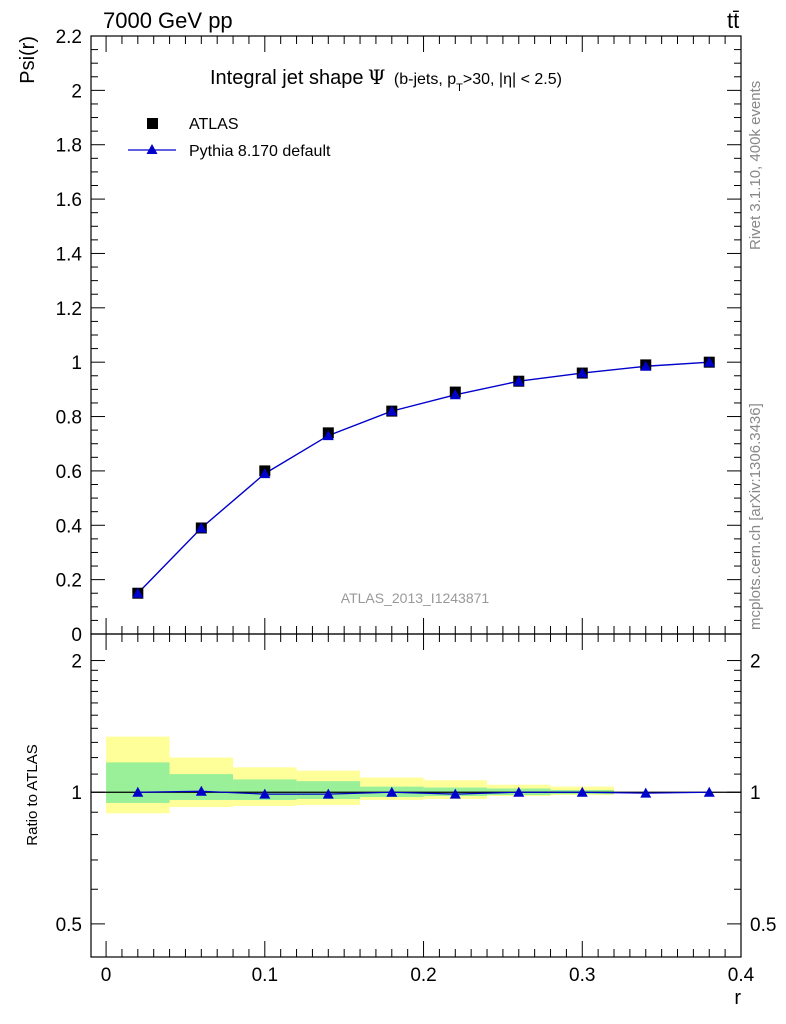  Describe the element at coordinates (76, 793) in the screenshot. I see `ratio-y-tick-label: 1` at that location.